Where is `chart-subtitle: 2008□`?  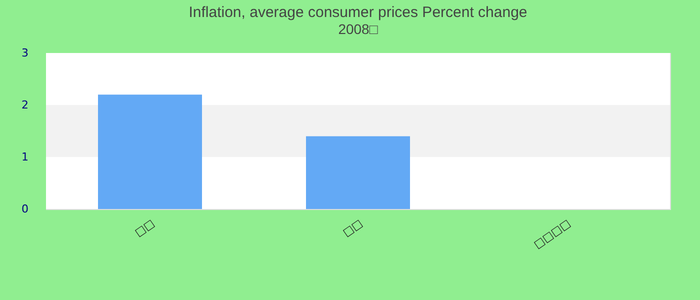 chart-subtitle: 2008□ is located at coordinates (358, 29).